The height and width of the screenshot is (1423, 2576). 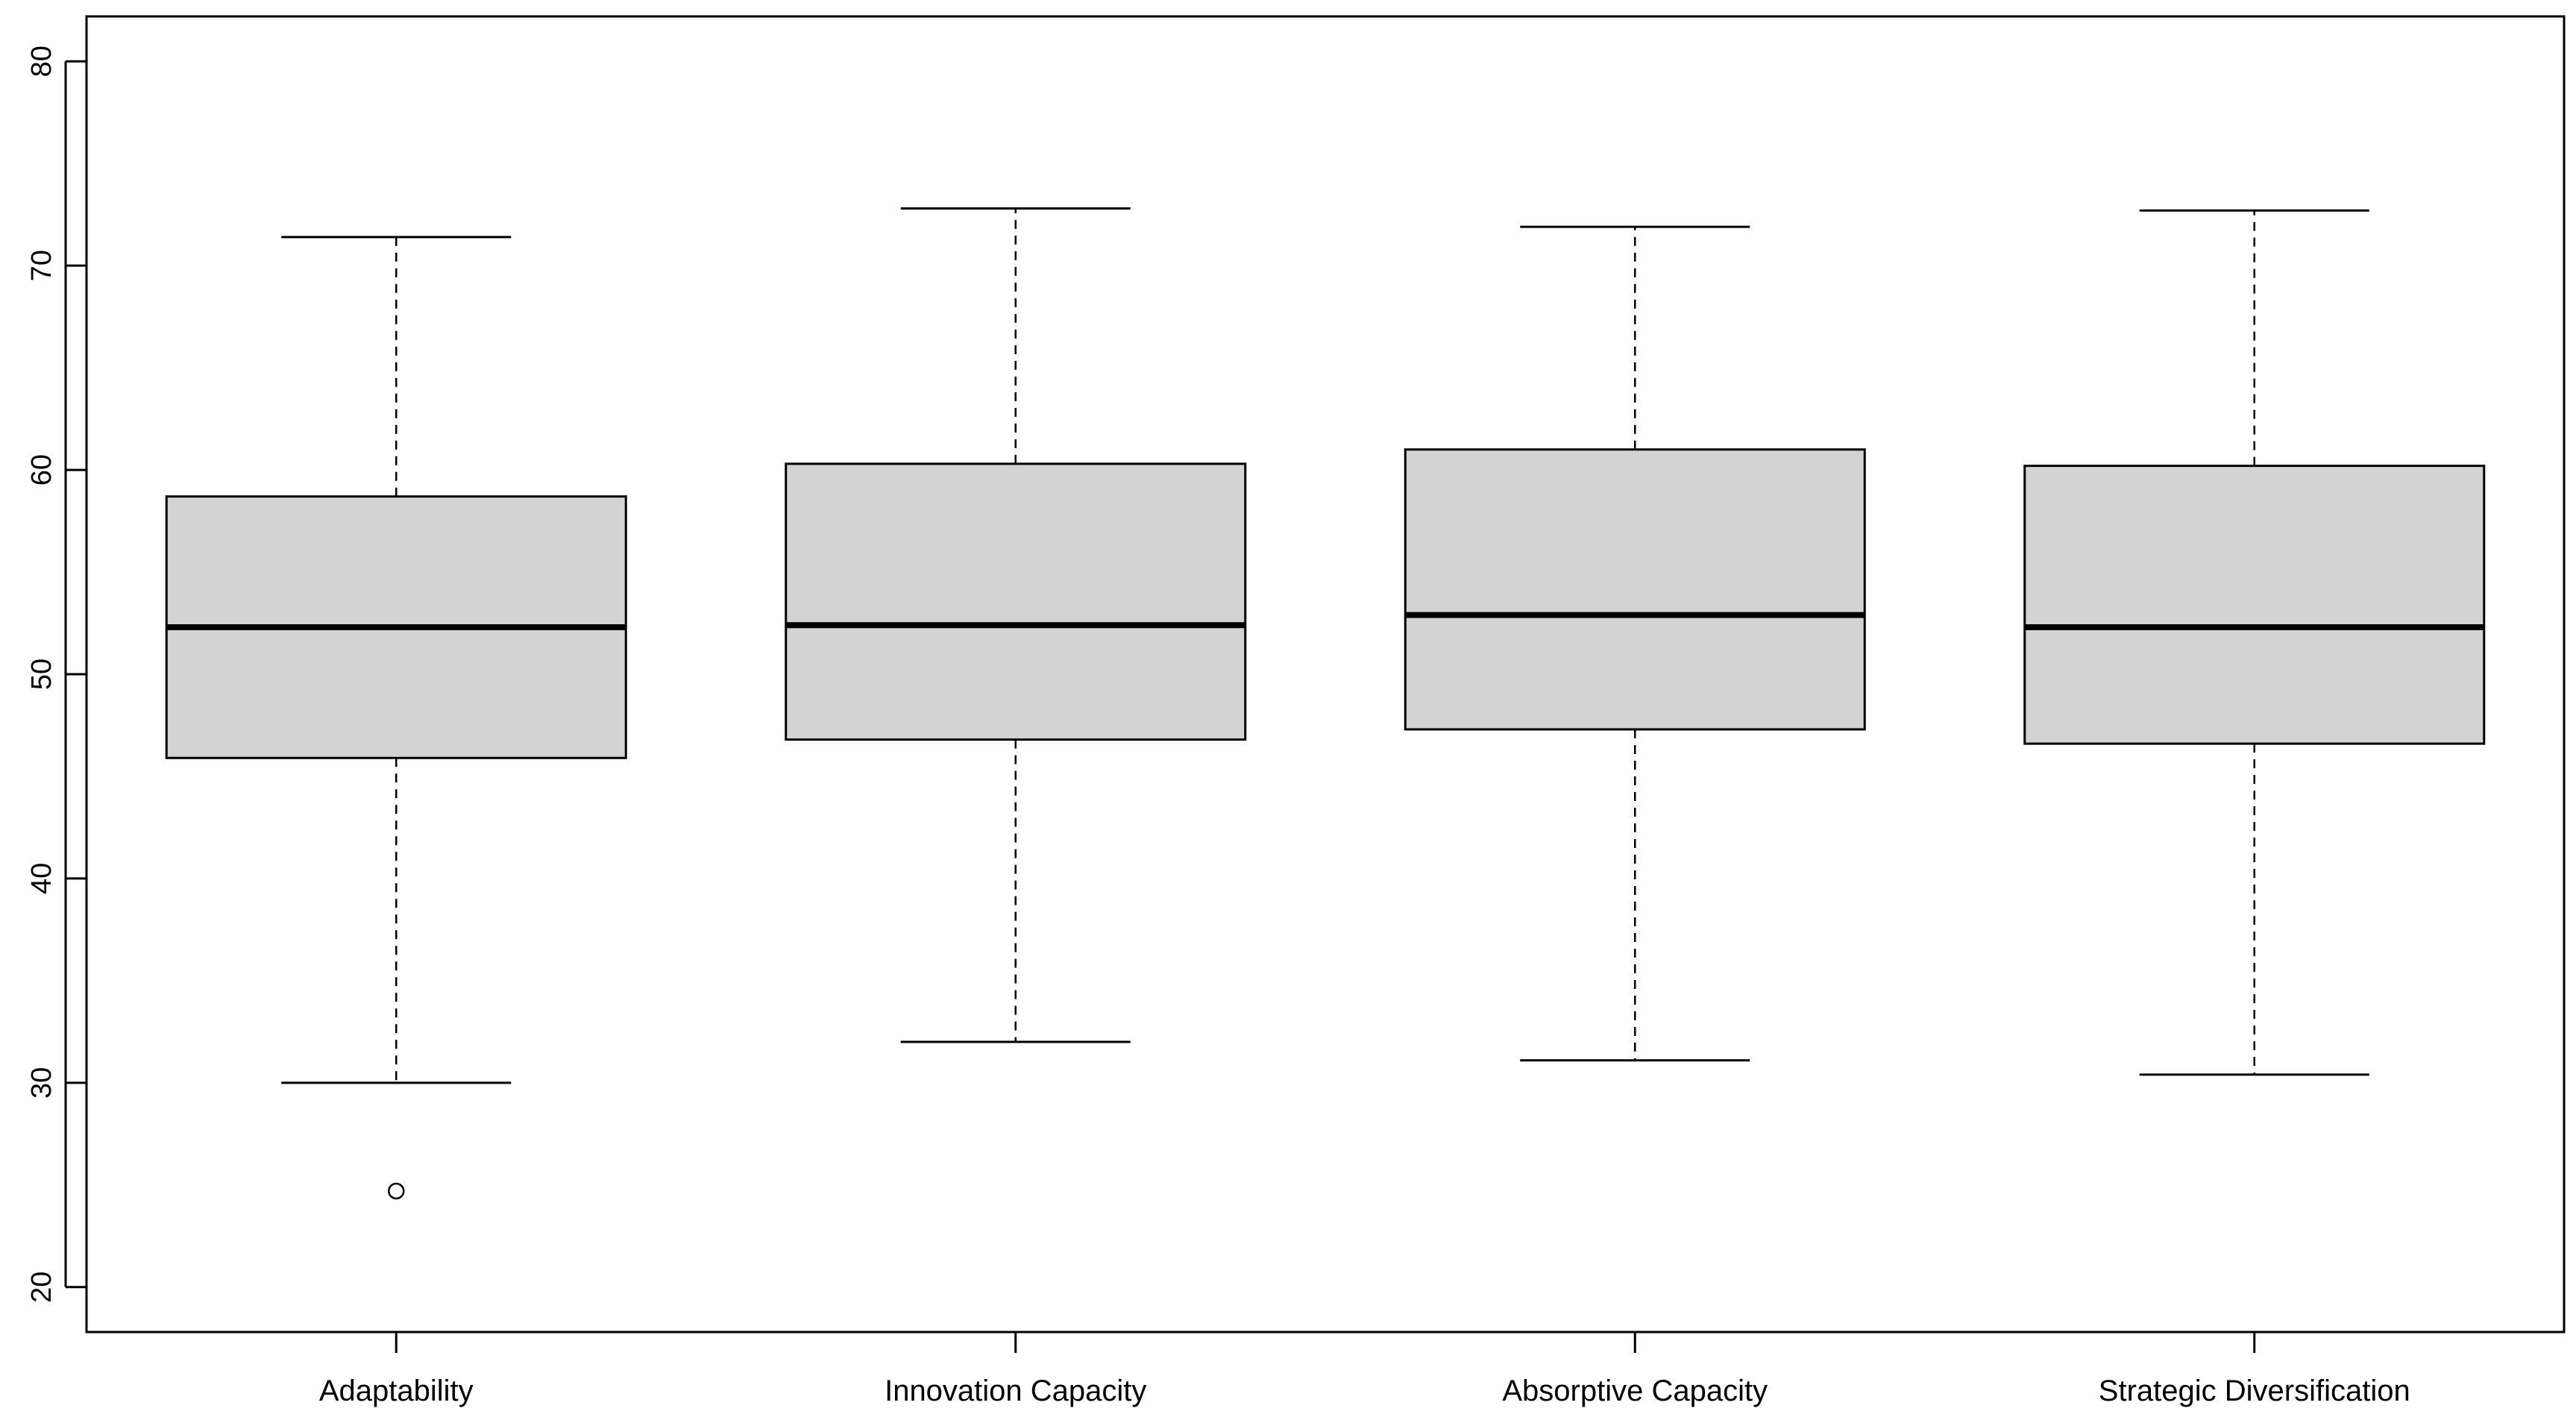 I want to click on outlier-point, so click(x=397, y=1191).